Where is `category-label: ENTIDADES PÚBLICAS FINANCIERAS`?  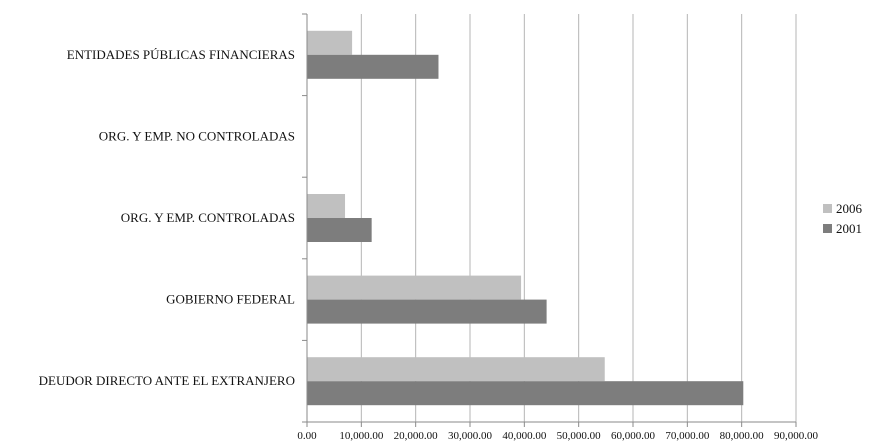 category-label: ENTIDADES PÚBLICAS FINANCIERAS is located at coordinates (181, 54).